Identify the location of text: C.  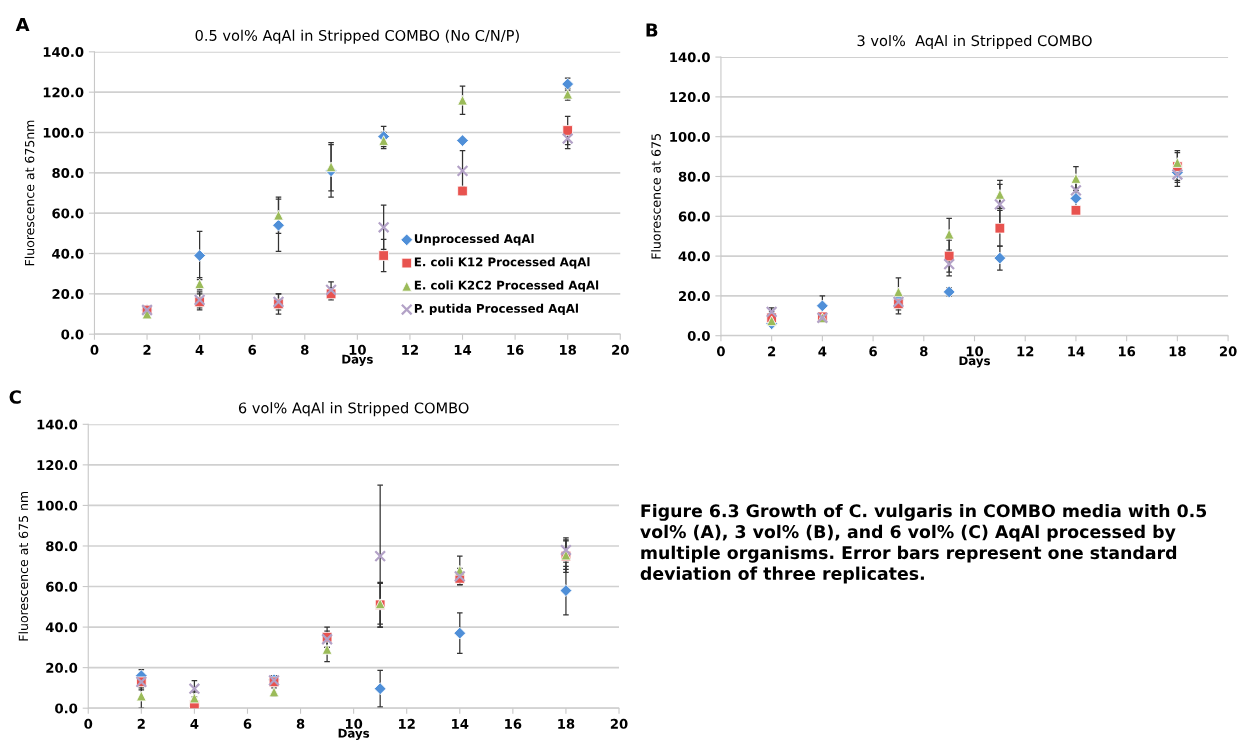
(15, 397).